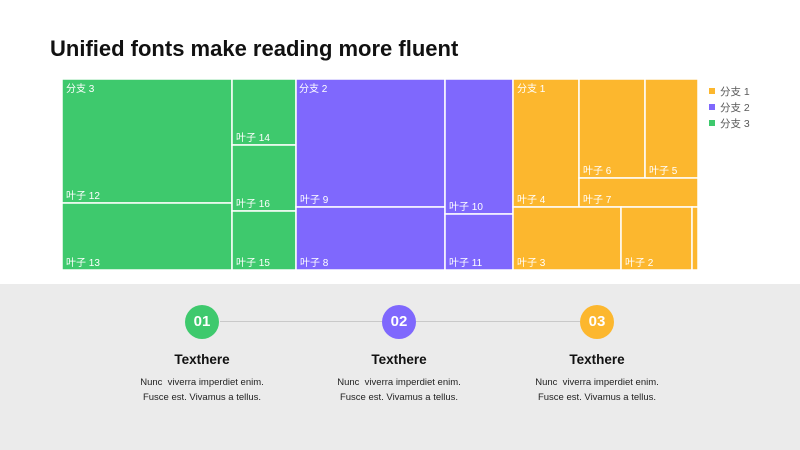  What do you see at coordinates (735, 91) in the screenshot?
I see `legend-label: 分支 1` at bounding box center [735, 91].